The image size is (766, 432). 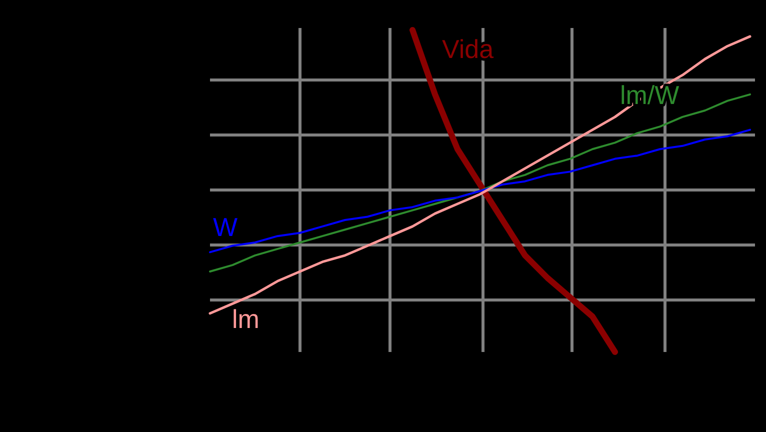 What do you see at coordinates (225, 227) in the screenshot?
I see `series-label: W` at bounding box center [225, 227].